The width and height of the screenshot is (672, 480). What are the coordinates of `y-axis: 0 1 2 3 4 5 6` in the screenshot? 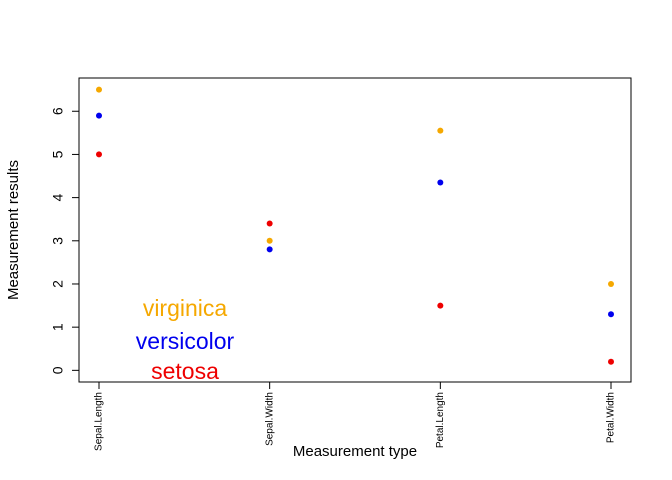 It's located at (65, 240).